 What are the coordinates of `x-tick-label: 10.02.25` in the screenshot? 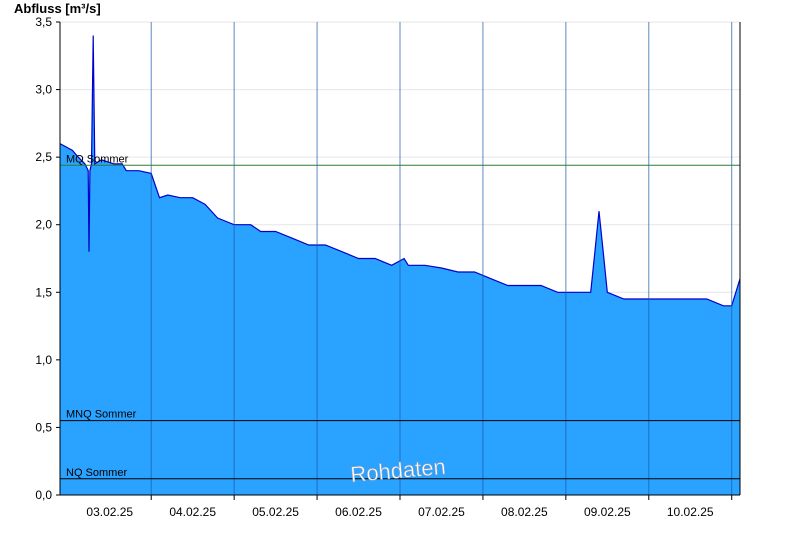 It's located at (690, 512).